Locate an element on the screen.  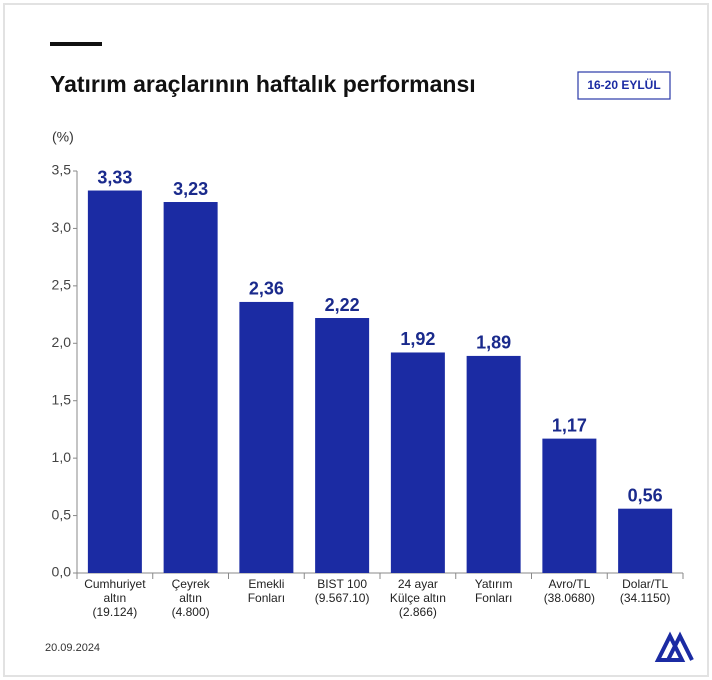
x-tick-label: BIST 100 is located at coordinates (342, 584).